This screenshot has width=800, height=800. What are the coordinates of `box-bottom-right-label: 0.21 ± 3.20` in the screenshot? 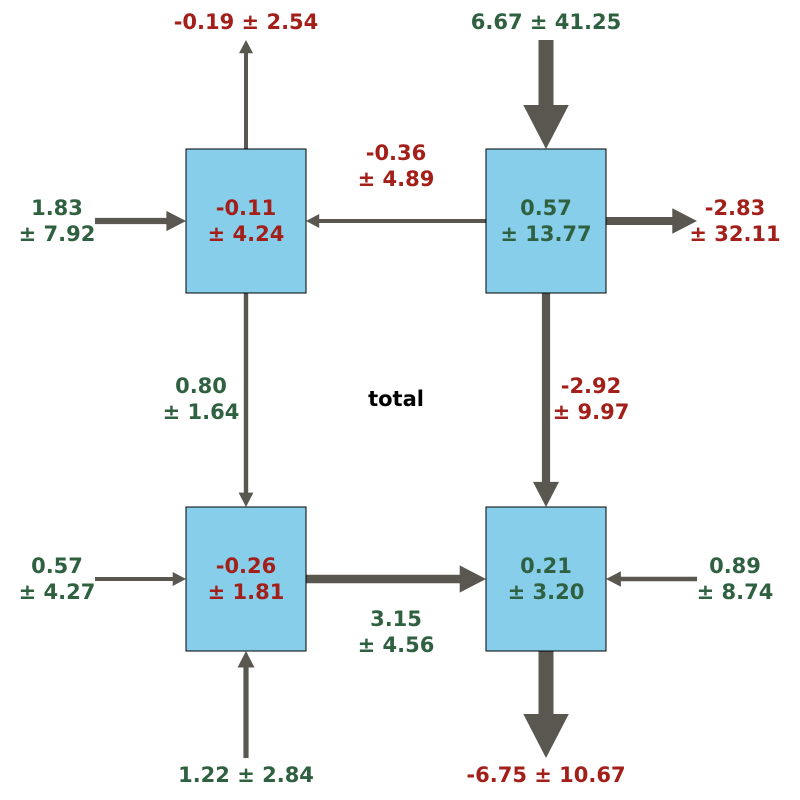 It's located at (546, 579).